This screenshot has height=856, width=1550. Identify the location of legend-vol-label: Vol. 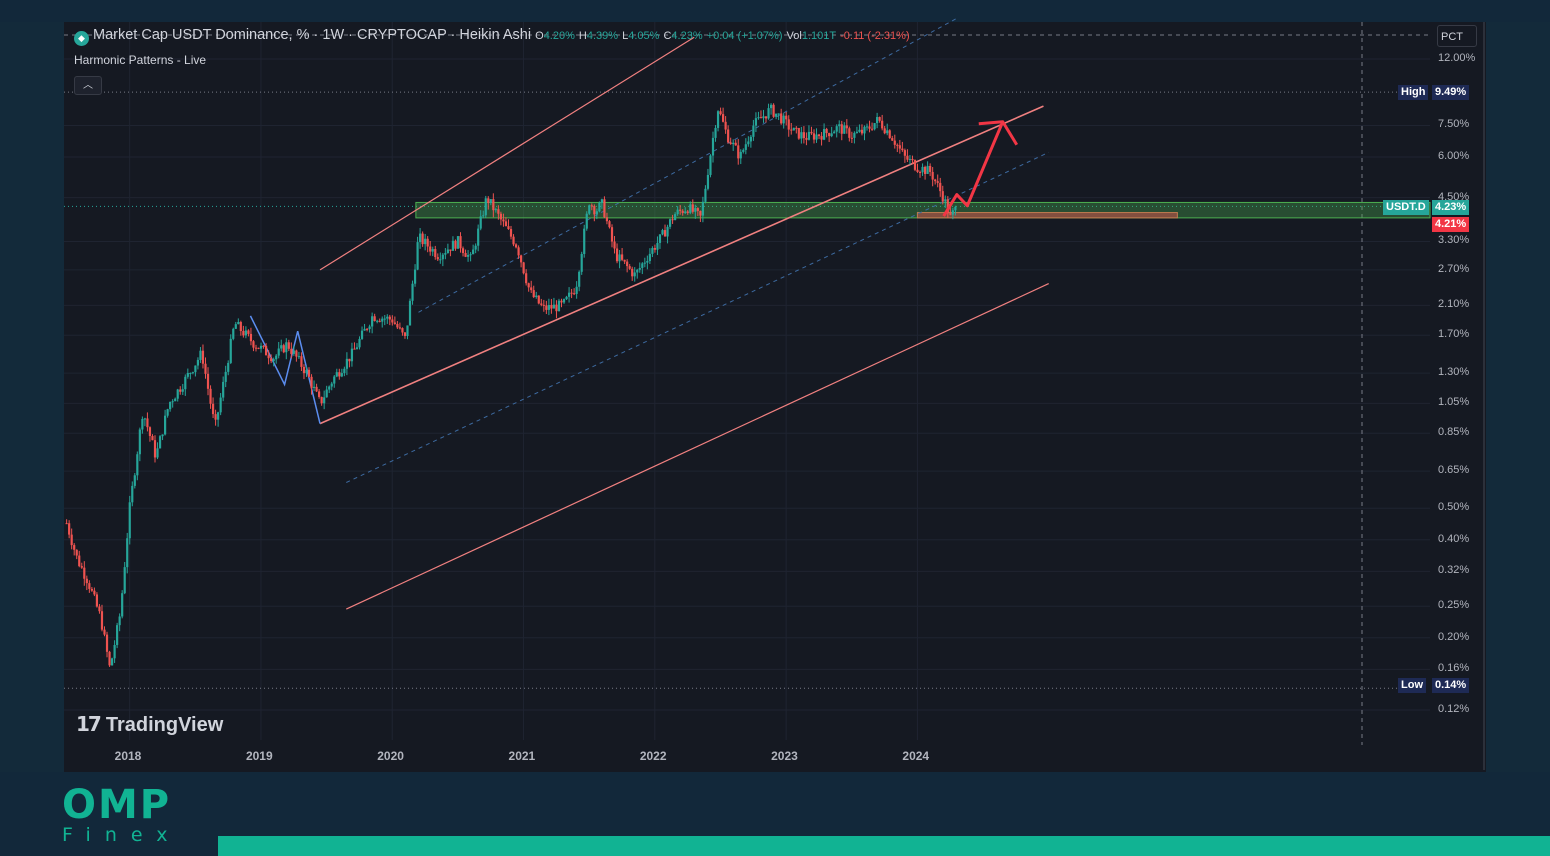
(794, 36).